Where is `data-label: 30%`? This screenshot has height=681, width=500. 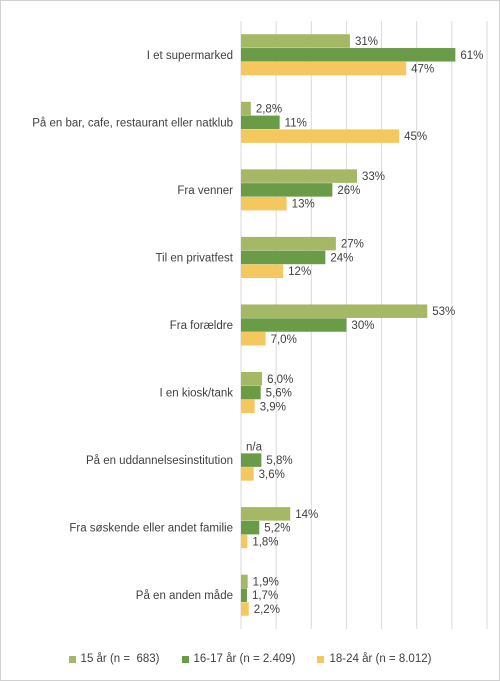 data-label: 30% is located at coordinates (362, 326).